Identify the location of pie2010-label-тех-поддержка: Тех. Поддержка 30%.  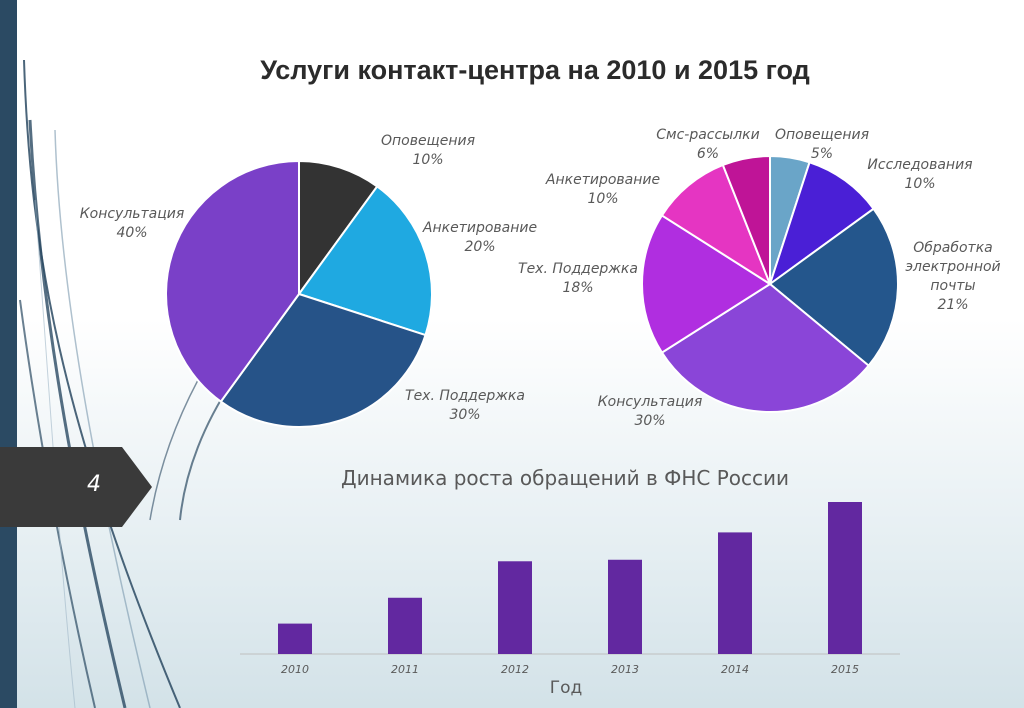
(465, 405).